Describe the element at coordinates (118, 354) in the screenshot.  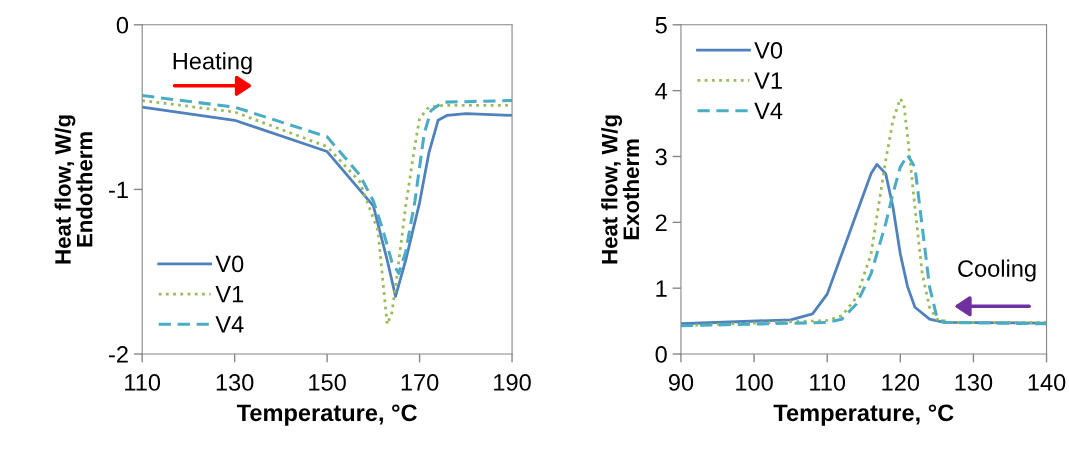
I see `y-tick-label: -2` at that location.